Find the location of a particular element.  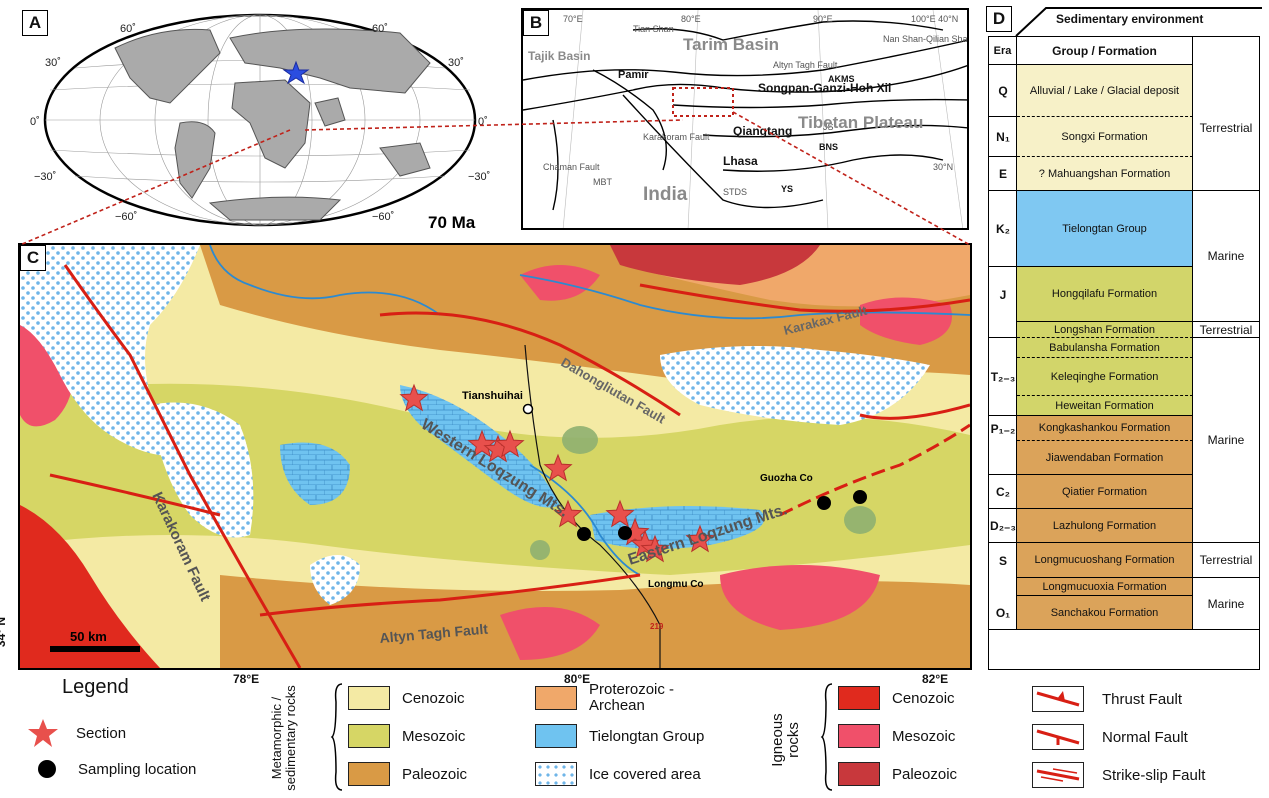

label-ys: YS is located at coordinates (787, 189).